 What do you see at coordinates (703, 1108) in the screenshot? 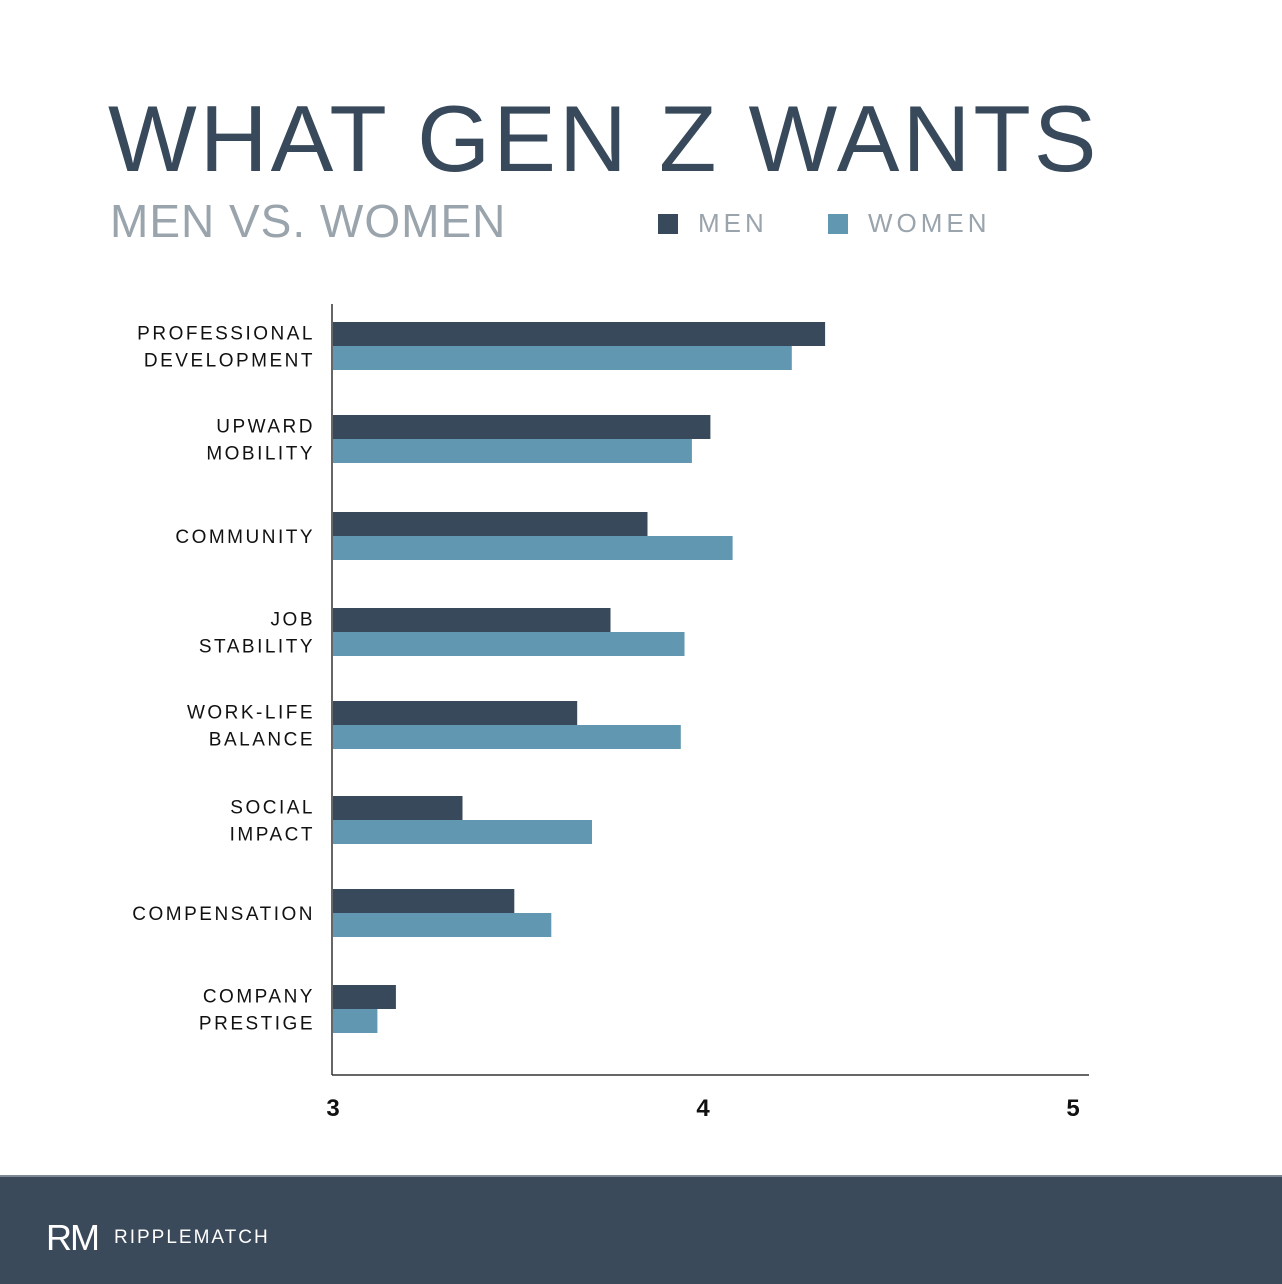
I see `x-tick-label: 4` at bounding box center [703, 1108].